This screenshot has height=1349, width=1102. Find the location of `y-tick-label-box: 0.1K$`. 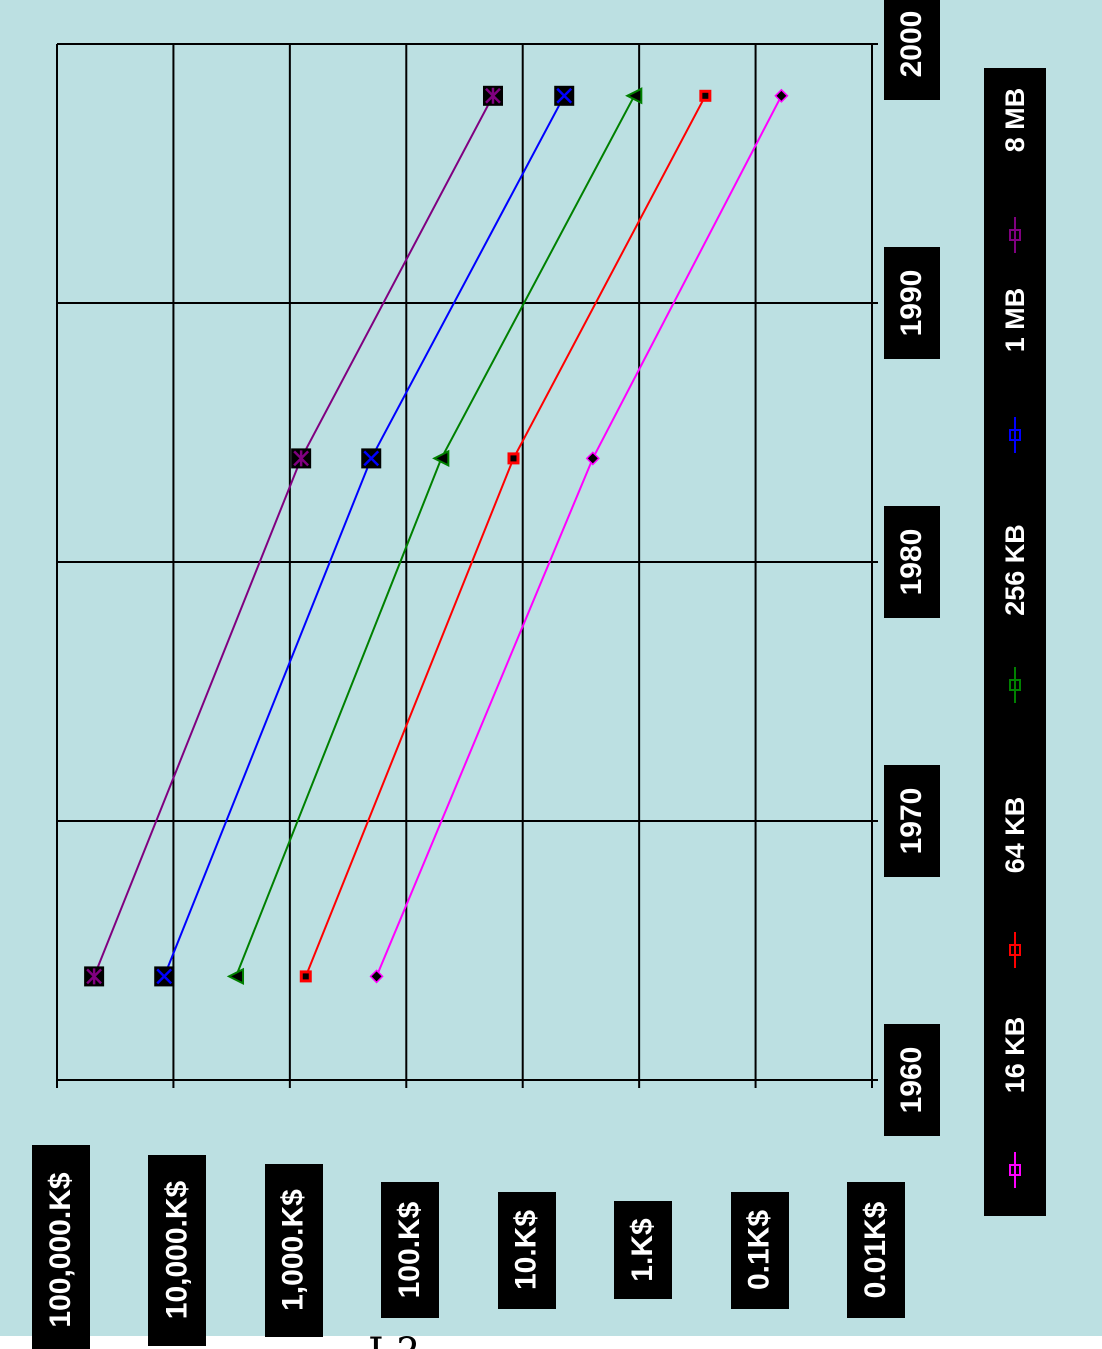

y-tick-label-box: 0.1K$ is located at coordinates (759, 1250).